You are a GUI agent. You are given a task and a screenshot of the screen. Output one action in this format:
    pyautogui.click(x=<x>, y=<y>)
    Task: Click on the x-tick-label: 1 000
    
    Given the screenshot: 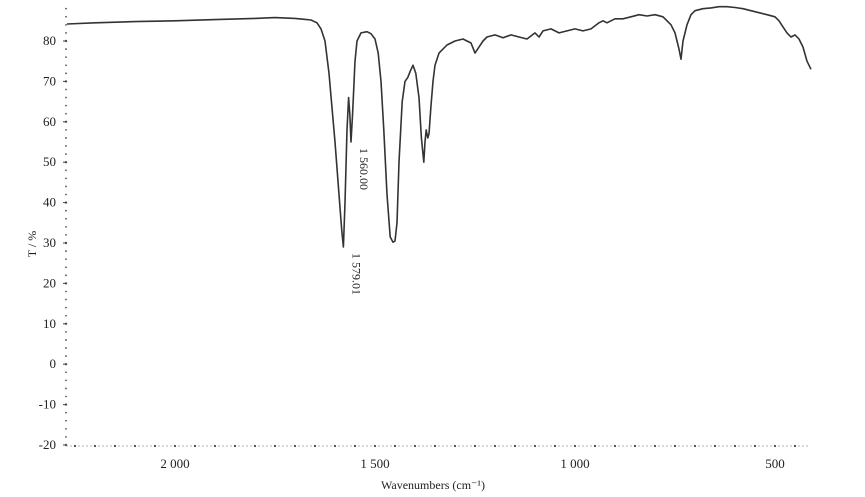 What is the action you would take?
    pyautogui.click(x=574, y=463)
    